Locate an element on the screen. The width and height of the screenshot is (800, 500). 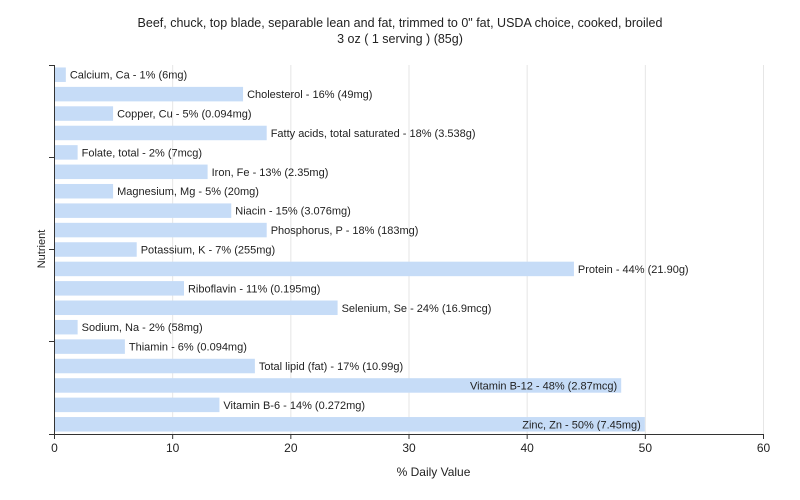
bar-label-18: Zinc, Zn - 50% (7.45mg) is located at coordinates (581, 425).